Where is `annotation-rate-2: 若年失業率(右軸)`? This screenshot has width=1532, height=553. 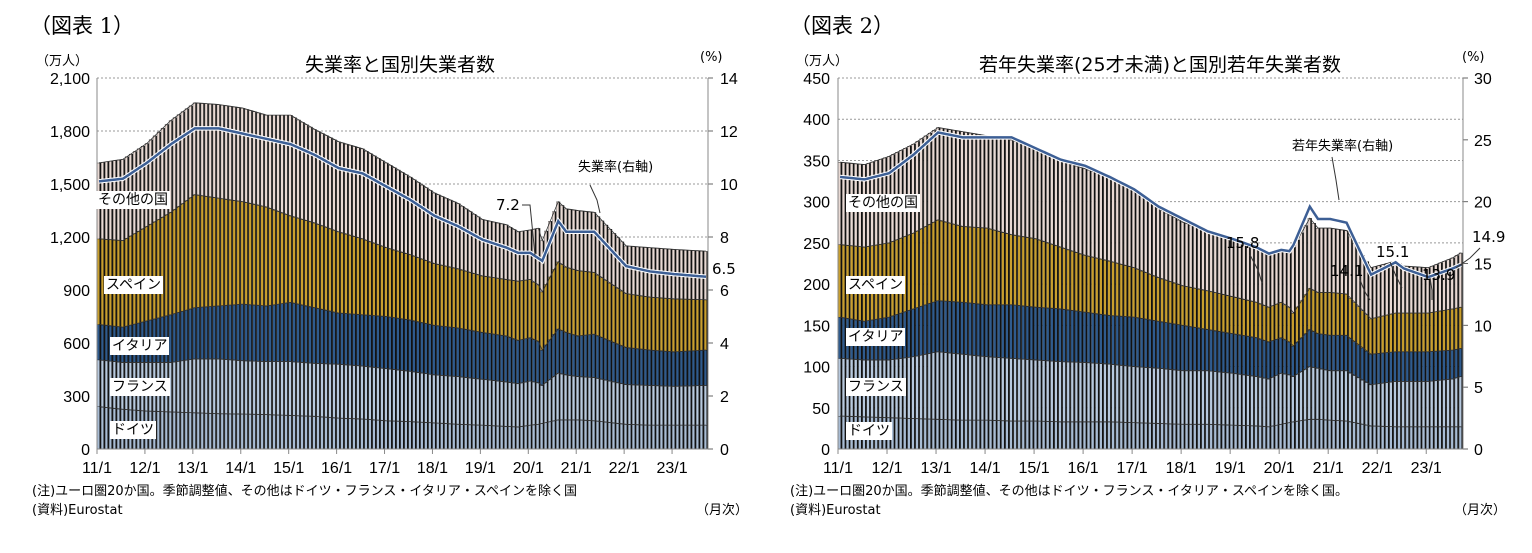
annotation-rate-2: 若年失業率(右軸) is located at coordinates (1343, 146).